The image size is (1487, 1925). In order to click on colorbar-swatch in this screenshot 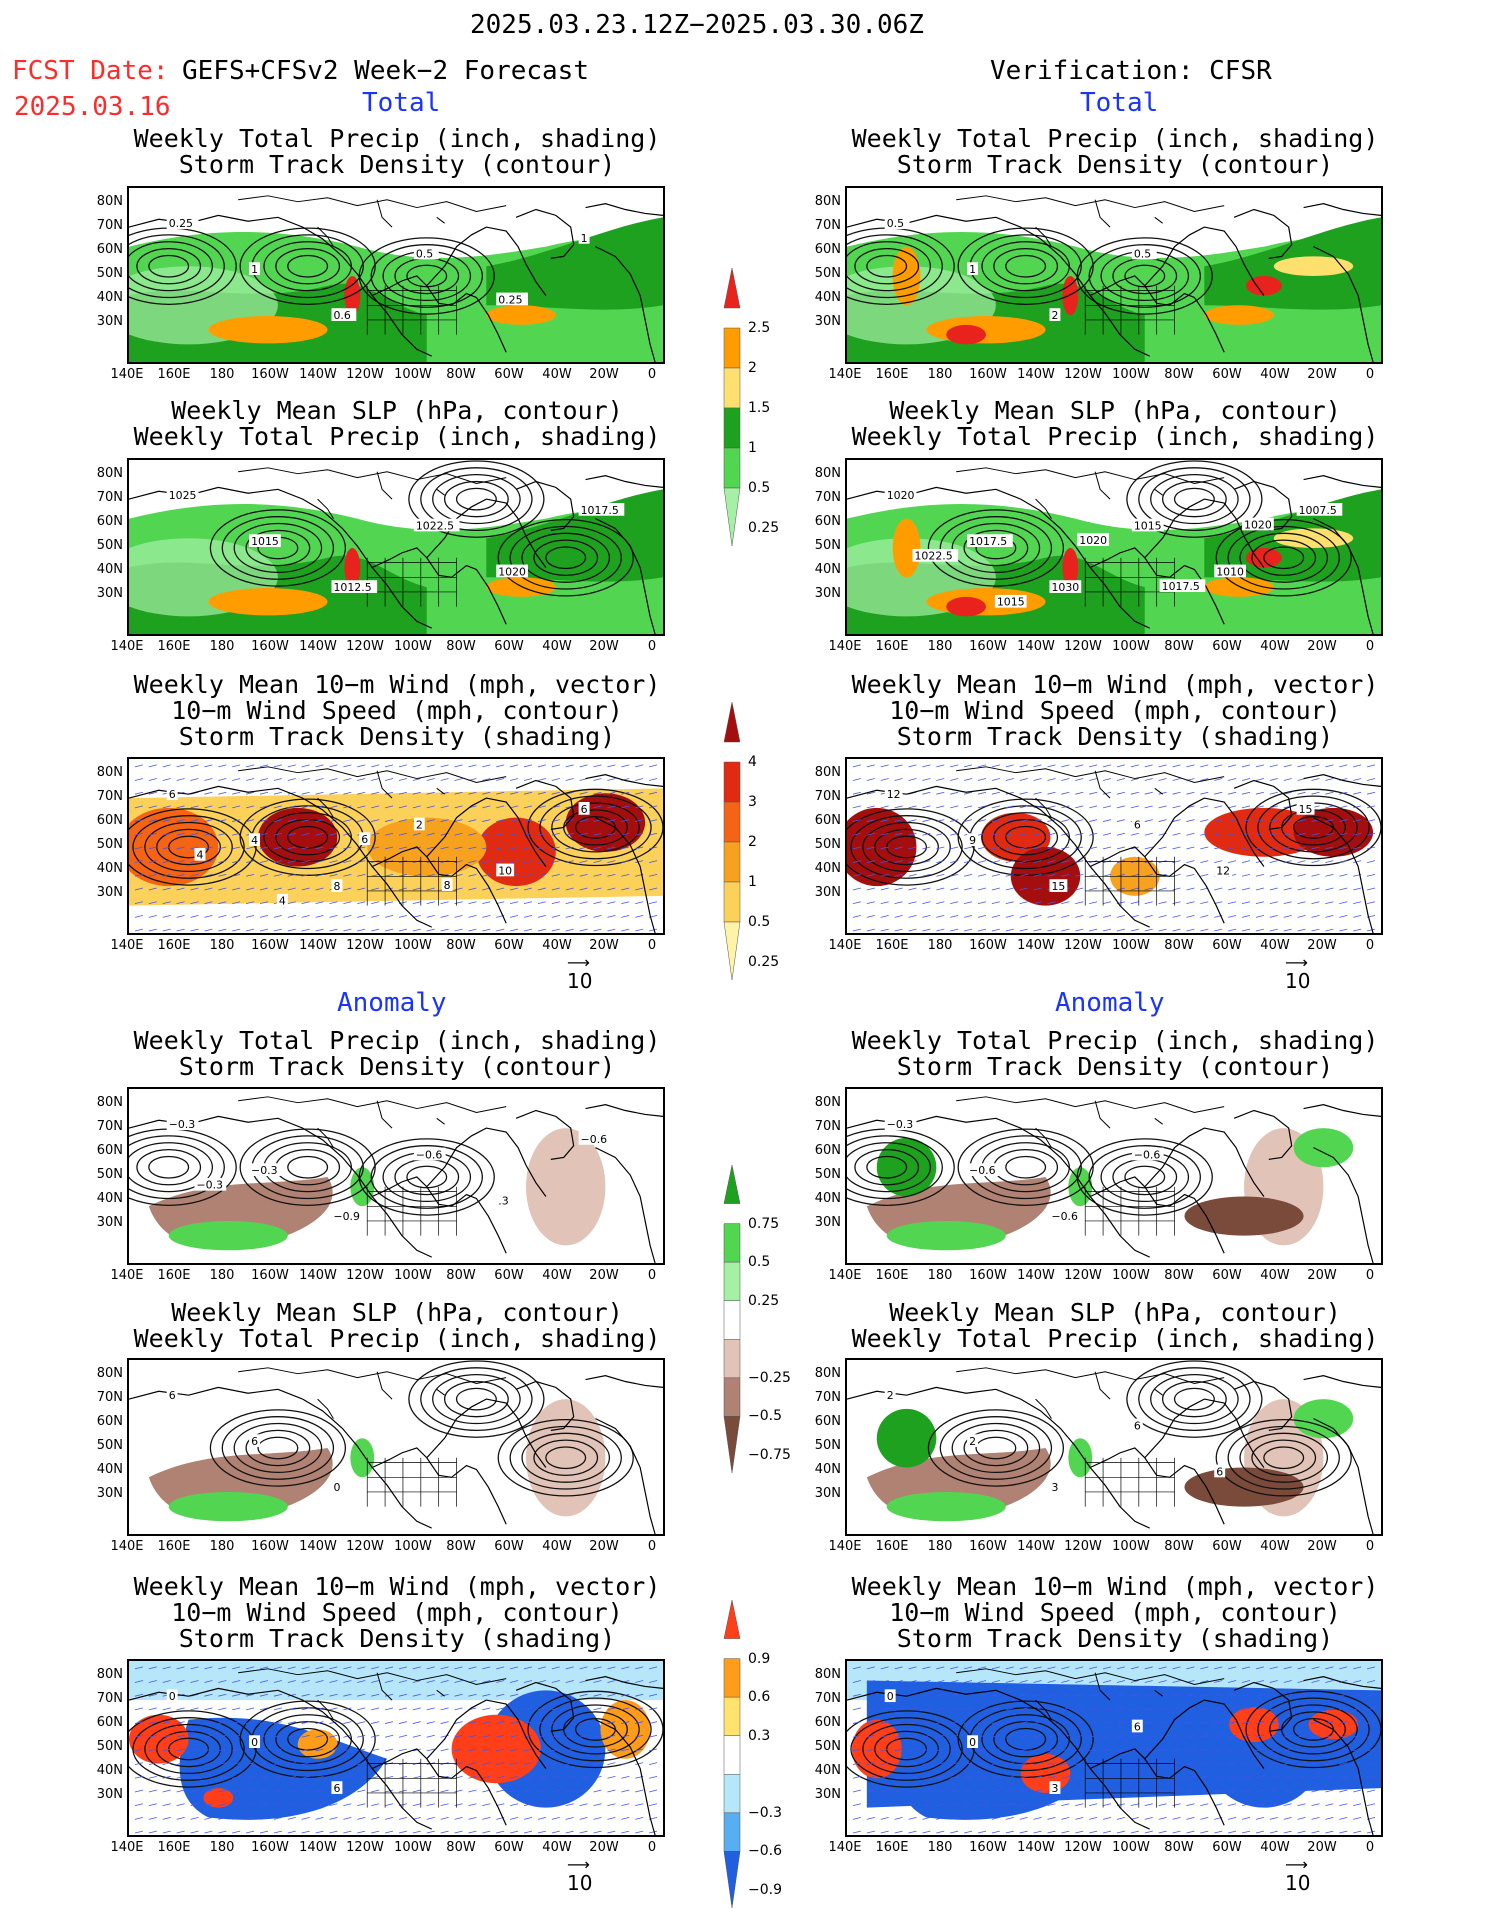, I will do `click(732, 1678)`.